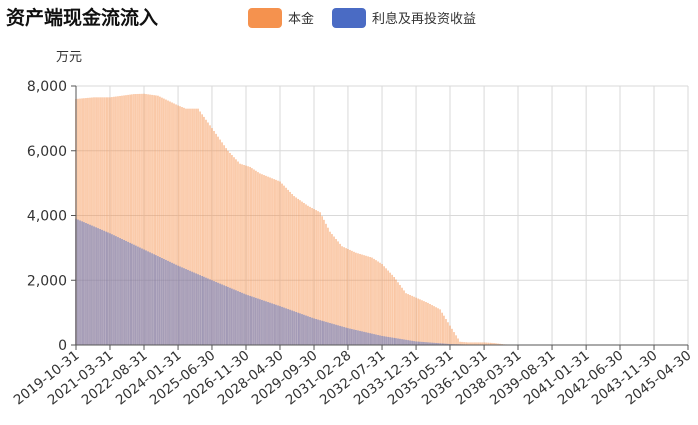 The image size is (698, 425). I want to click on y-tick-label: 0, so click(62, 346).